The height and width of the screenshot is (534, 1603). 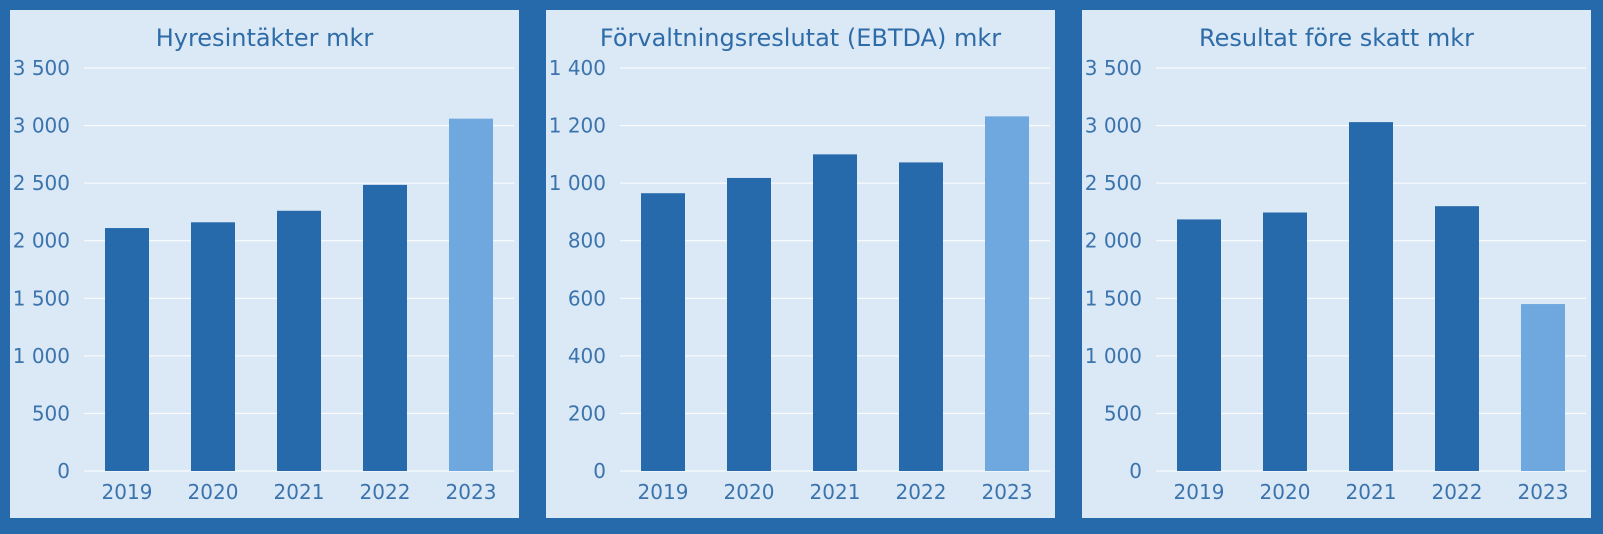 What do you see at coordinates (264, 38) in the screenshot?
I see `chart-title: Hyresintäkter mkr` at bounding box center [264, 38].